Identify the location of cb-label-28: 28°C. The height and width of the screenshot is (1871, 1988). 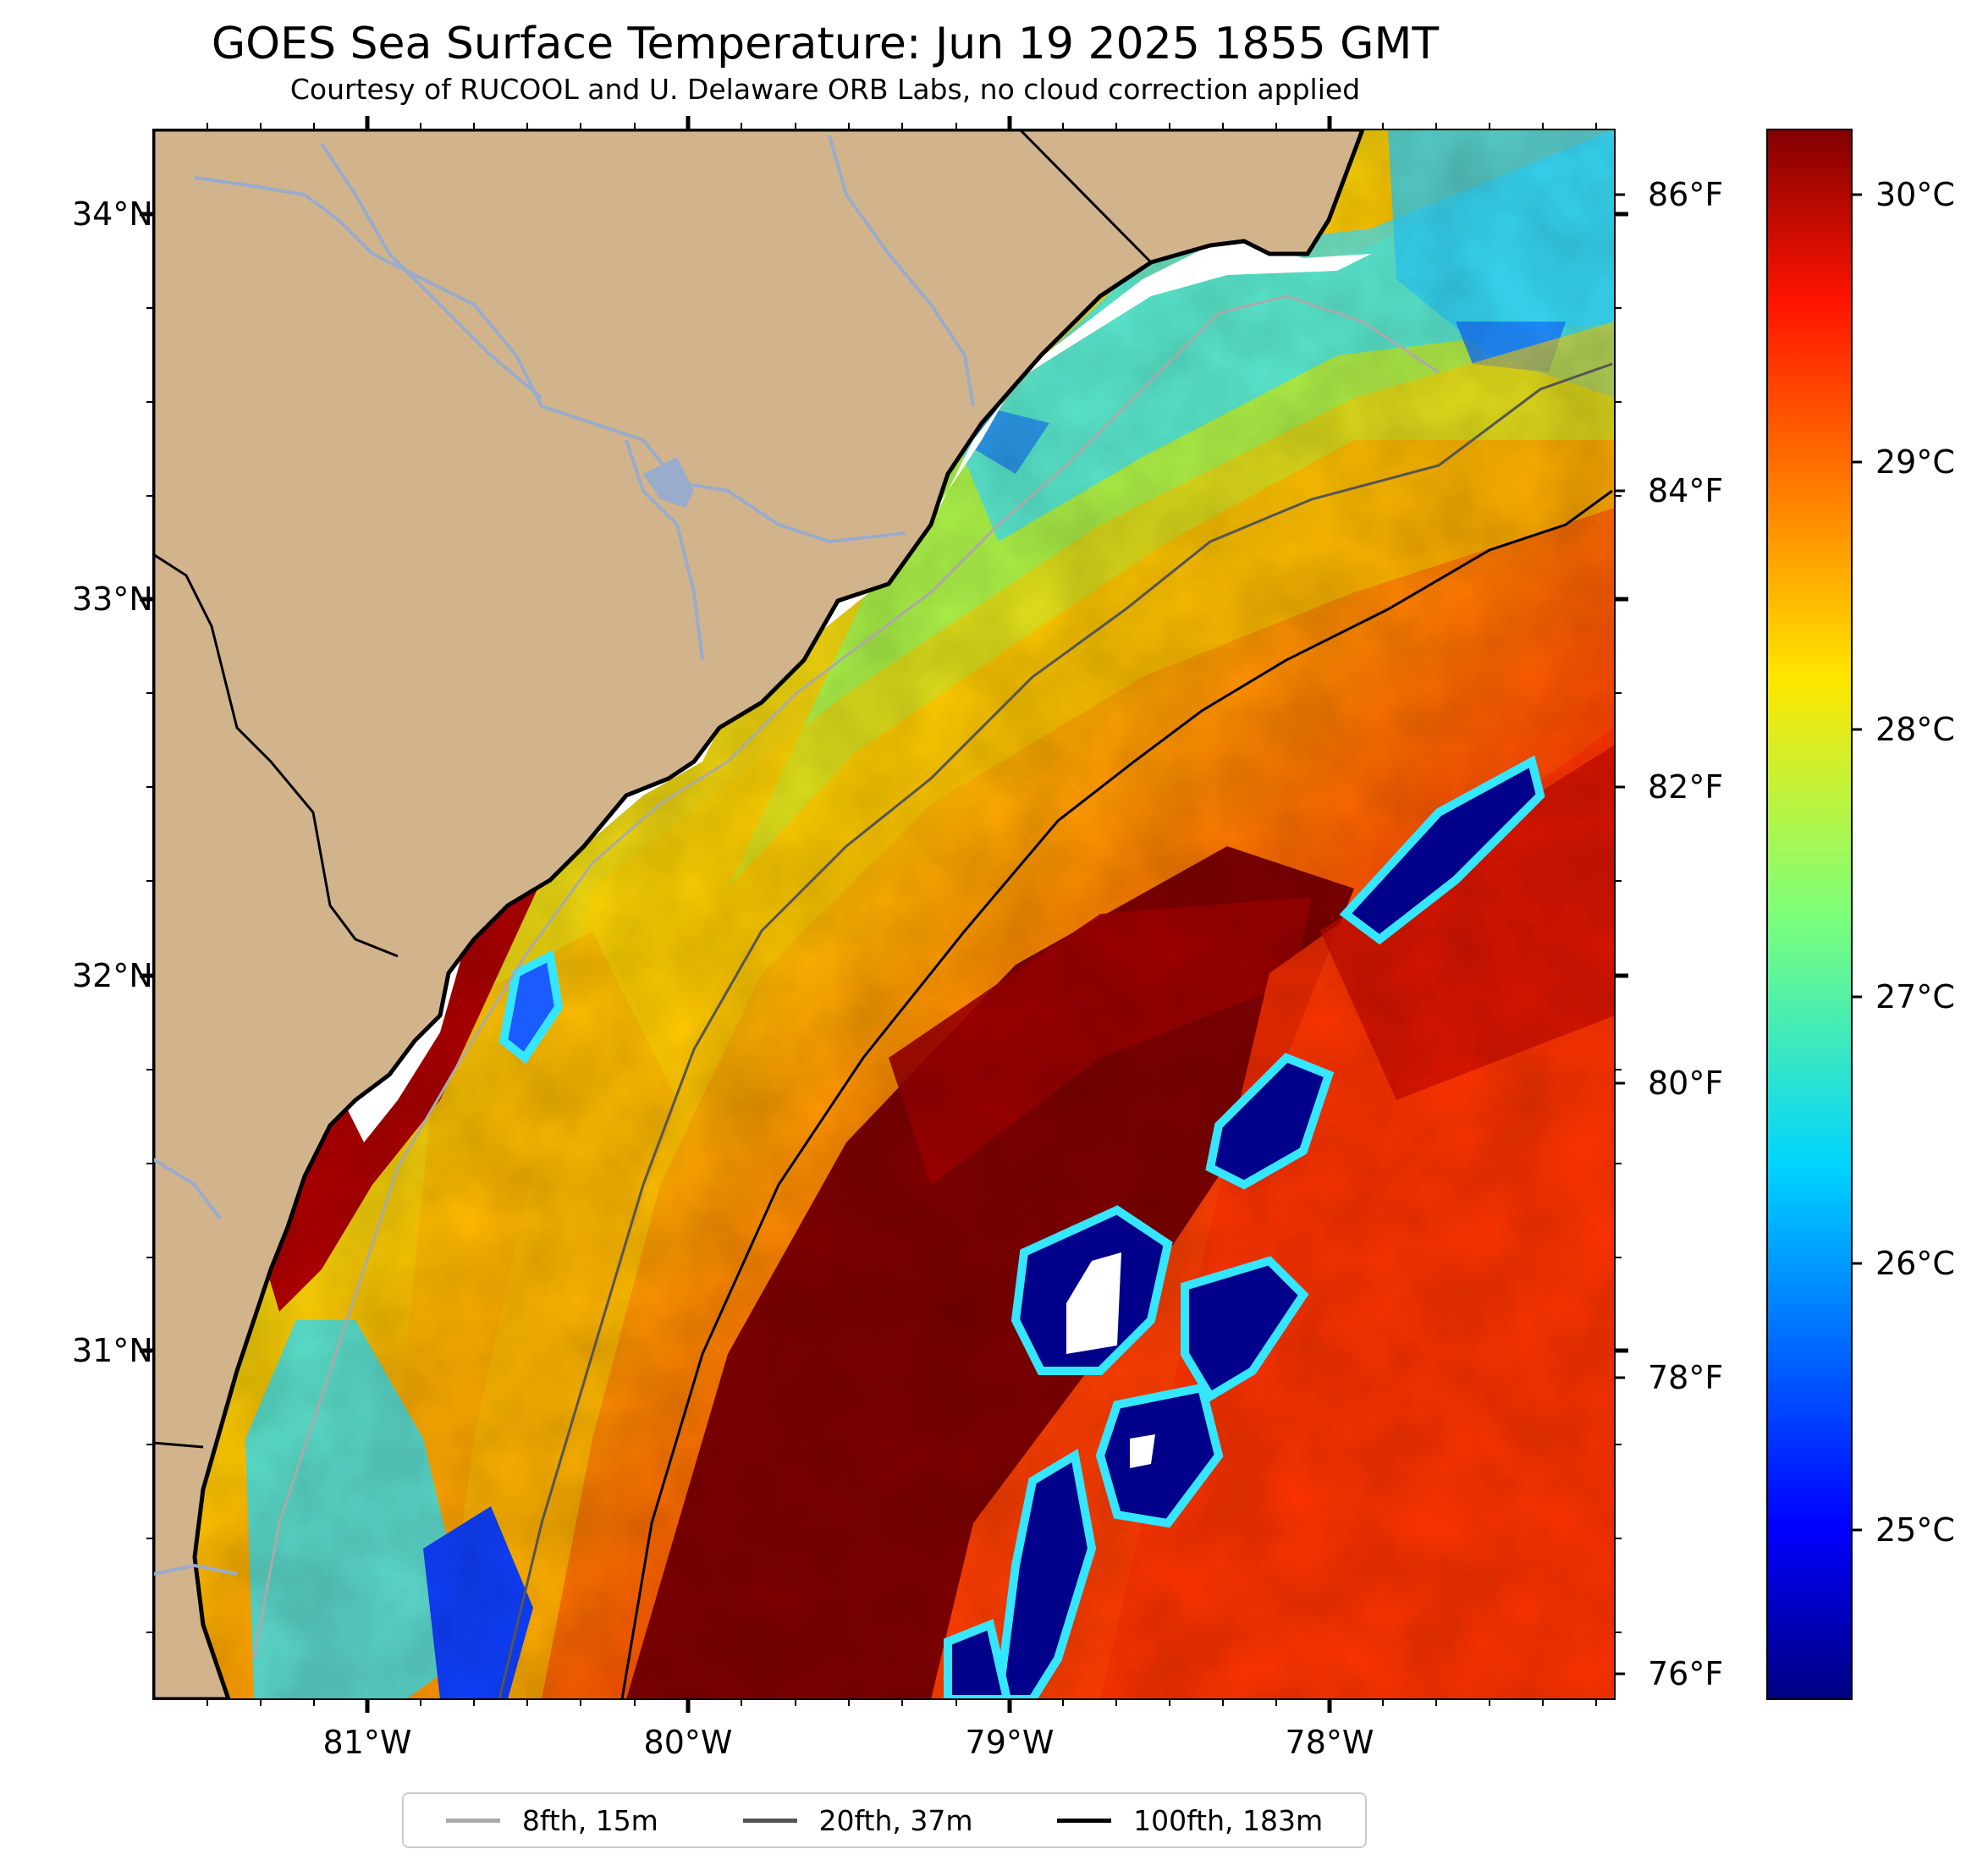
(1915, 729).